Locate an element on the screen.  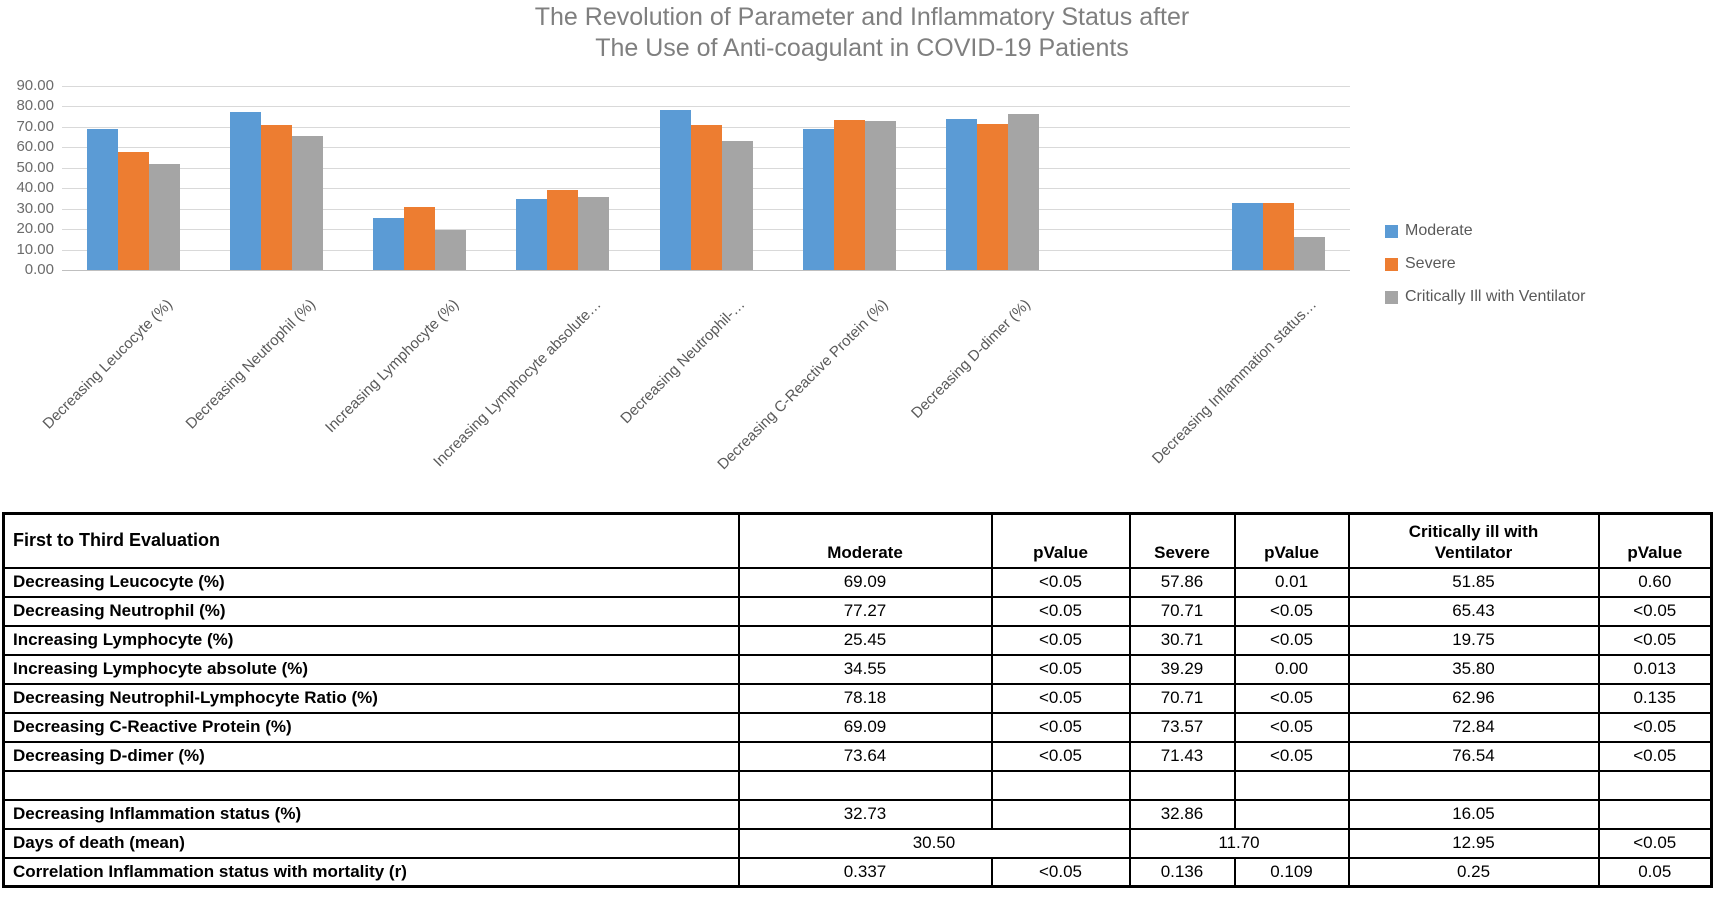
value-cell: 19.75 is located at coordinates (1473, 640).